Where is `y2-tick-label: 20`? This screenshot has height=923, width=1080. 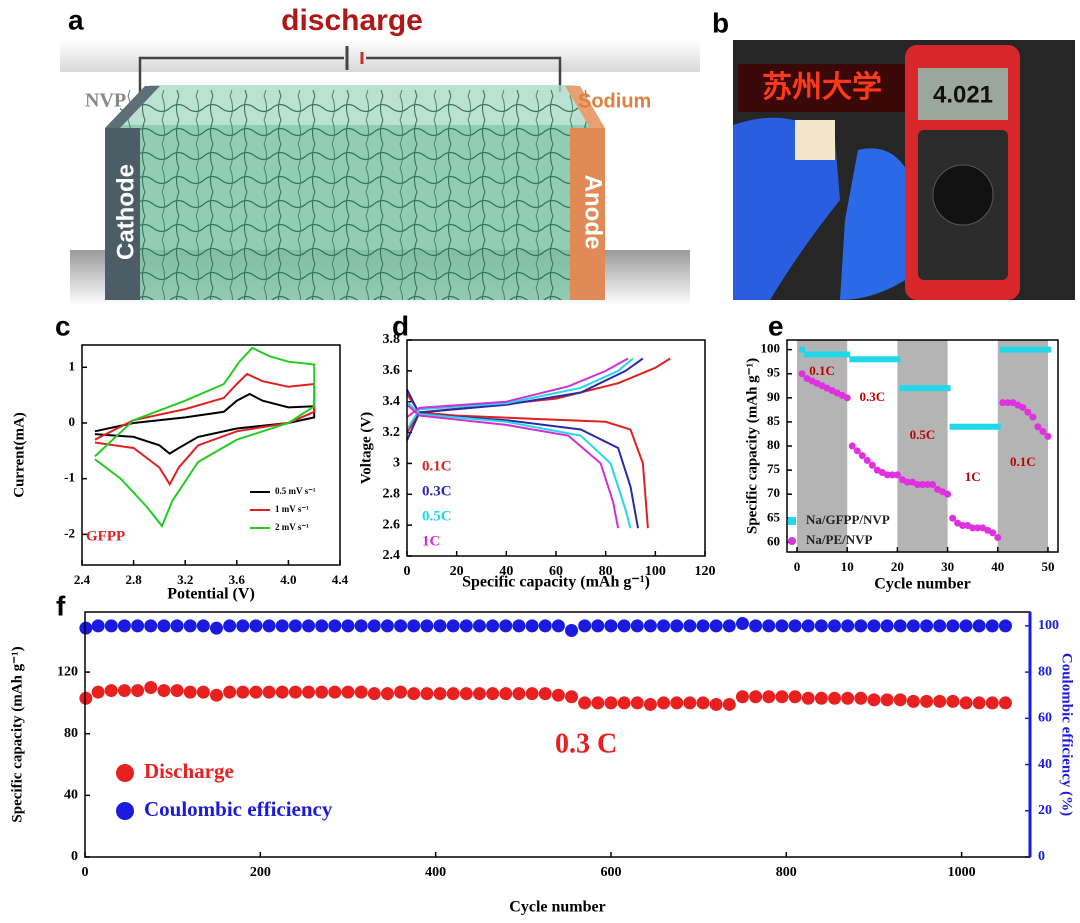
y2-tick-label: 20 is located at coordinates (1045, 810).